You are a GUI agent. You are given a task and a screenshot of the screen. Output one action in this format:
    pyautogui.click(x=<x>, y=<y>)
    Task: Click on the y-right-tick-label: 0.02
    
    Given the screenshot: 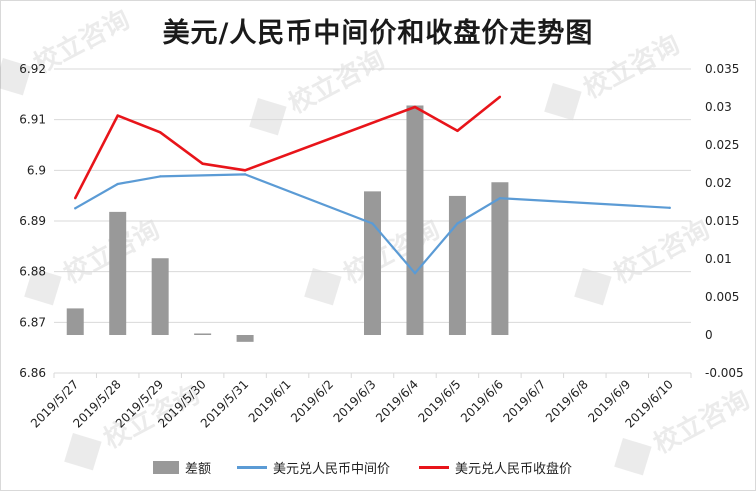 What is the action you would take?
    pyautogui.click(x=718, y=183)
    